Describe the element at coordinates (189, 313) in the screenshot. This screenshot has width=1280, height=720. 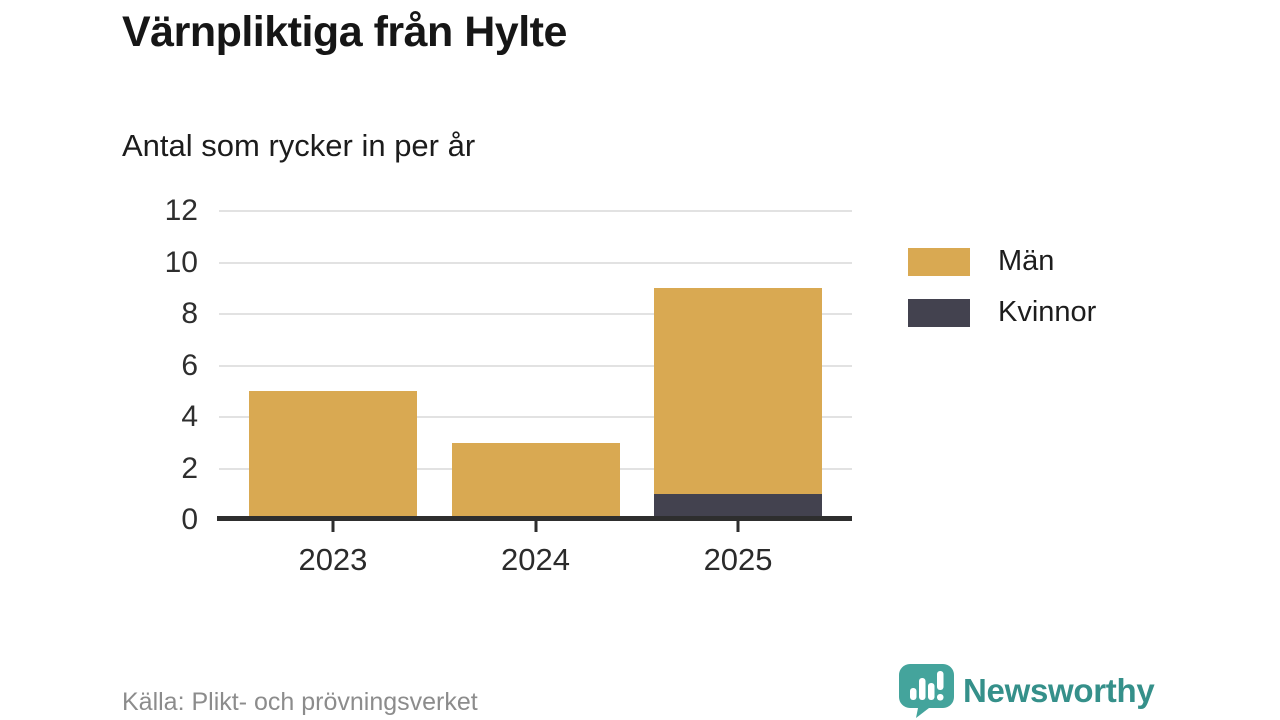
I see `y-tick-label: 8` at that location.